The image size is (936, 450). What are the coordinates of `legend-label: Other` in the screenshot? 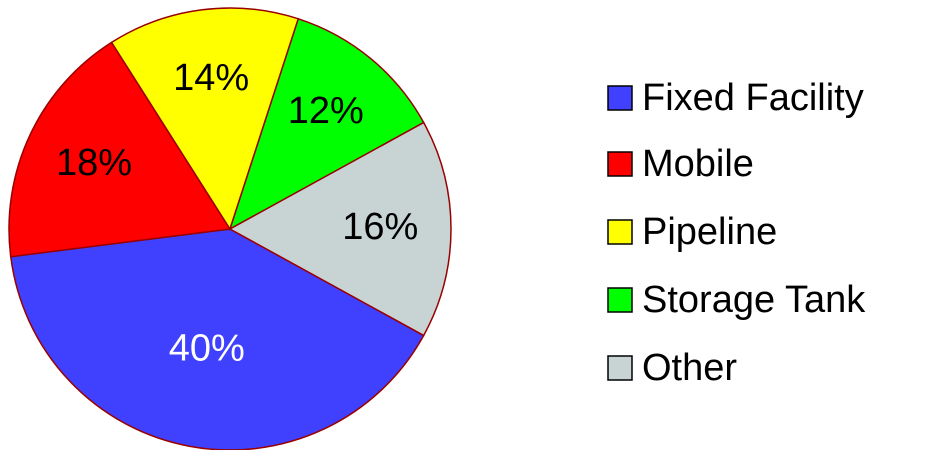 It's located at (689, 368).